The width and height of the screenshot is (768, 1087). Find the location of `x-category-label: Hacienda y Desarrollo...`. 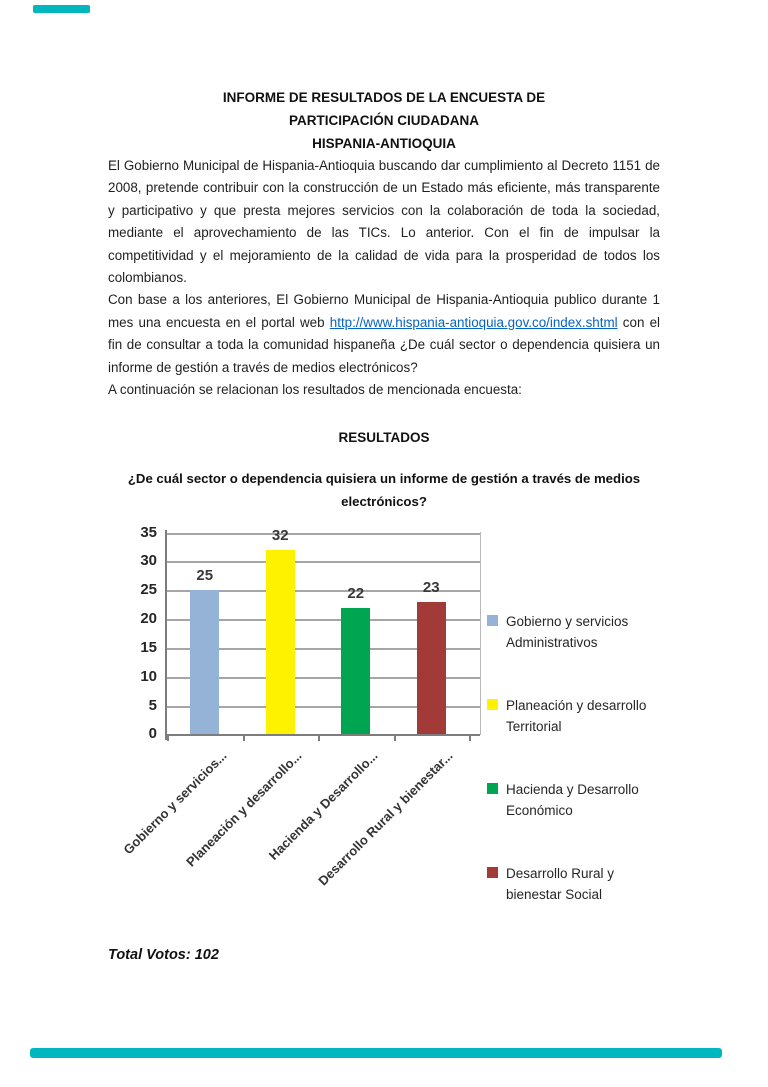

x-category-label: Hacienda y Desarrollo... is located at coordinates (323, 806).